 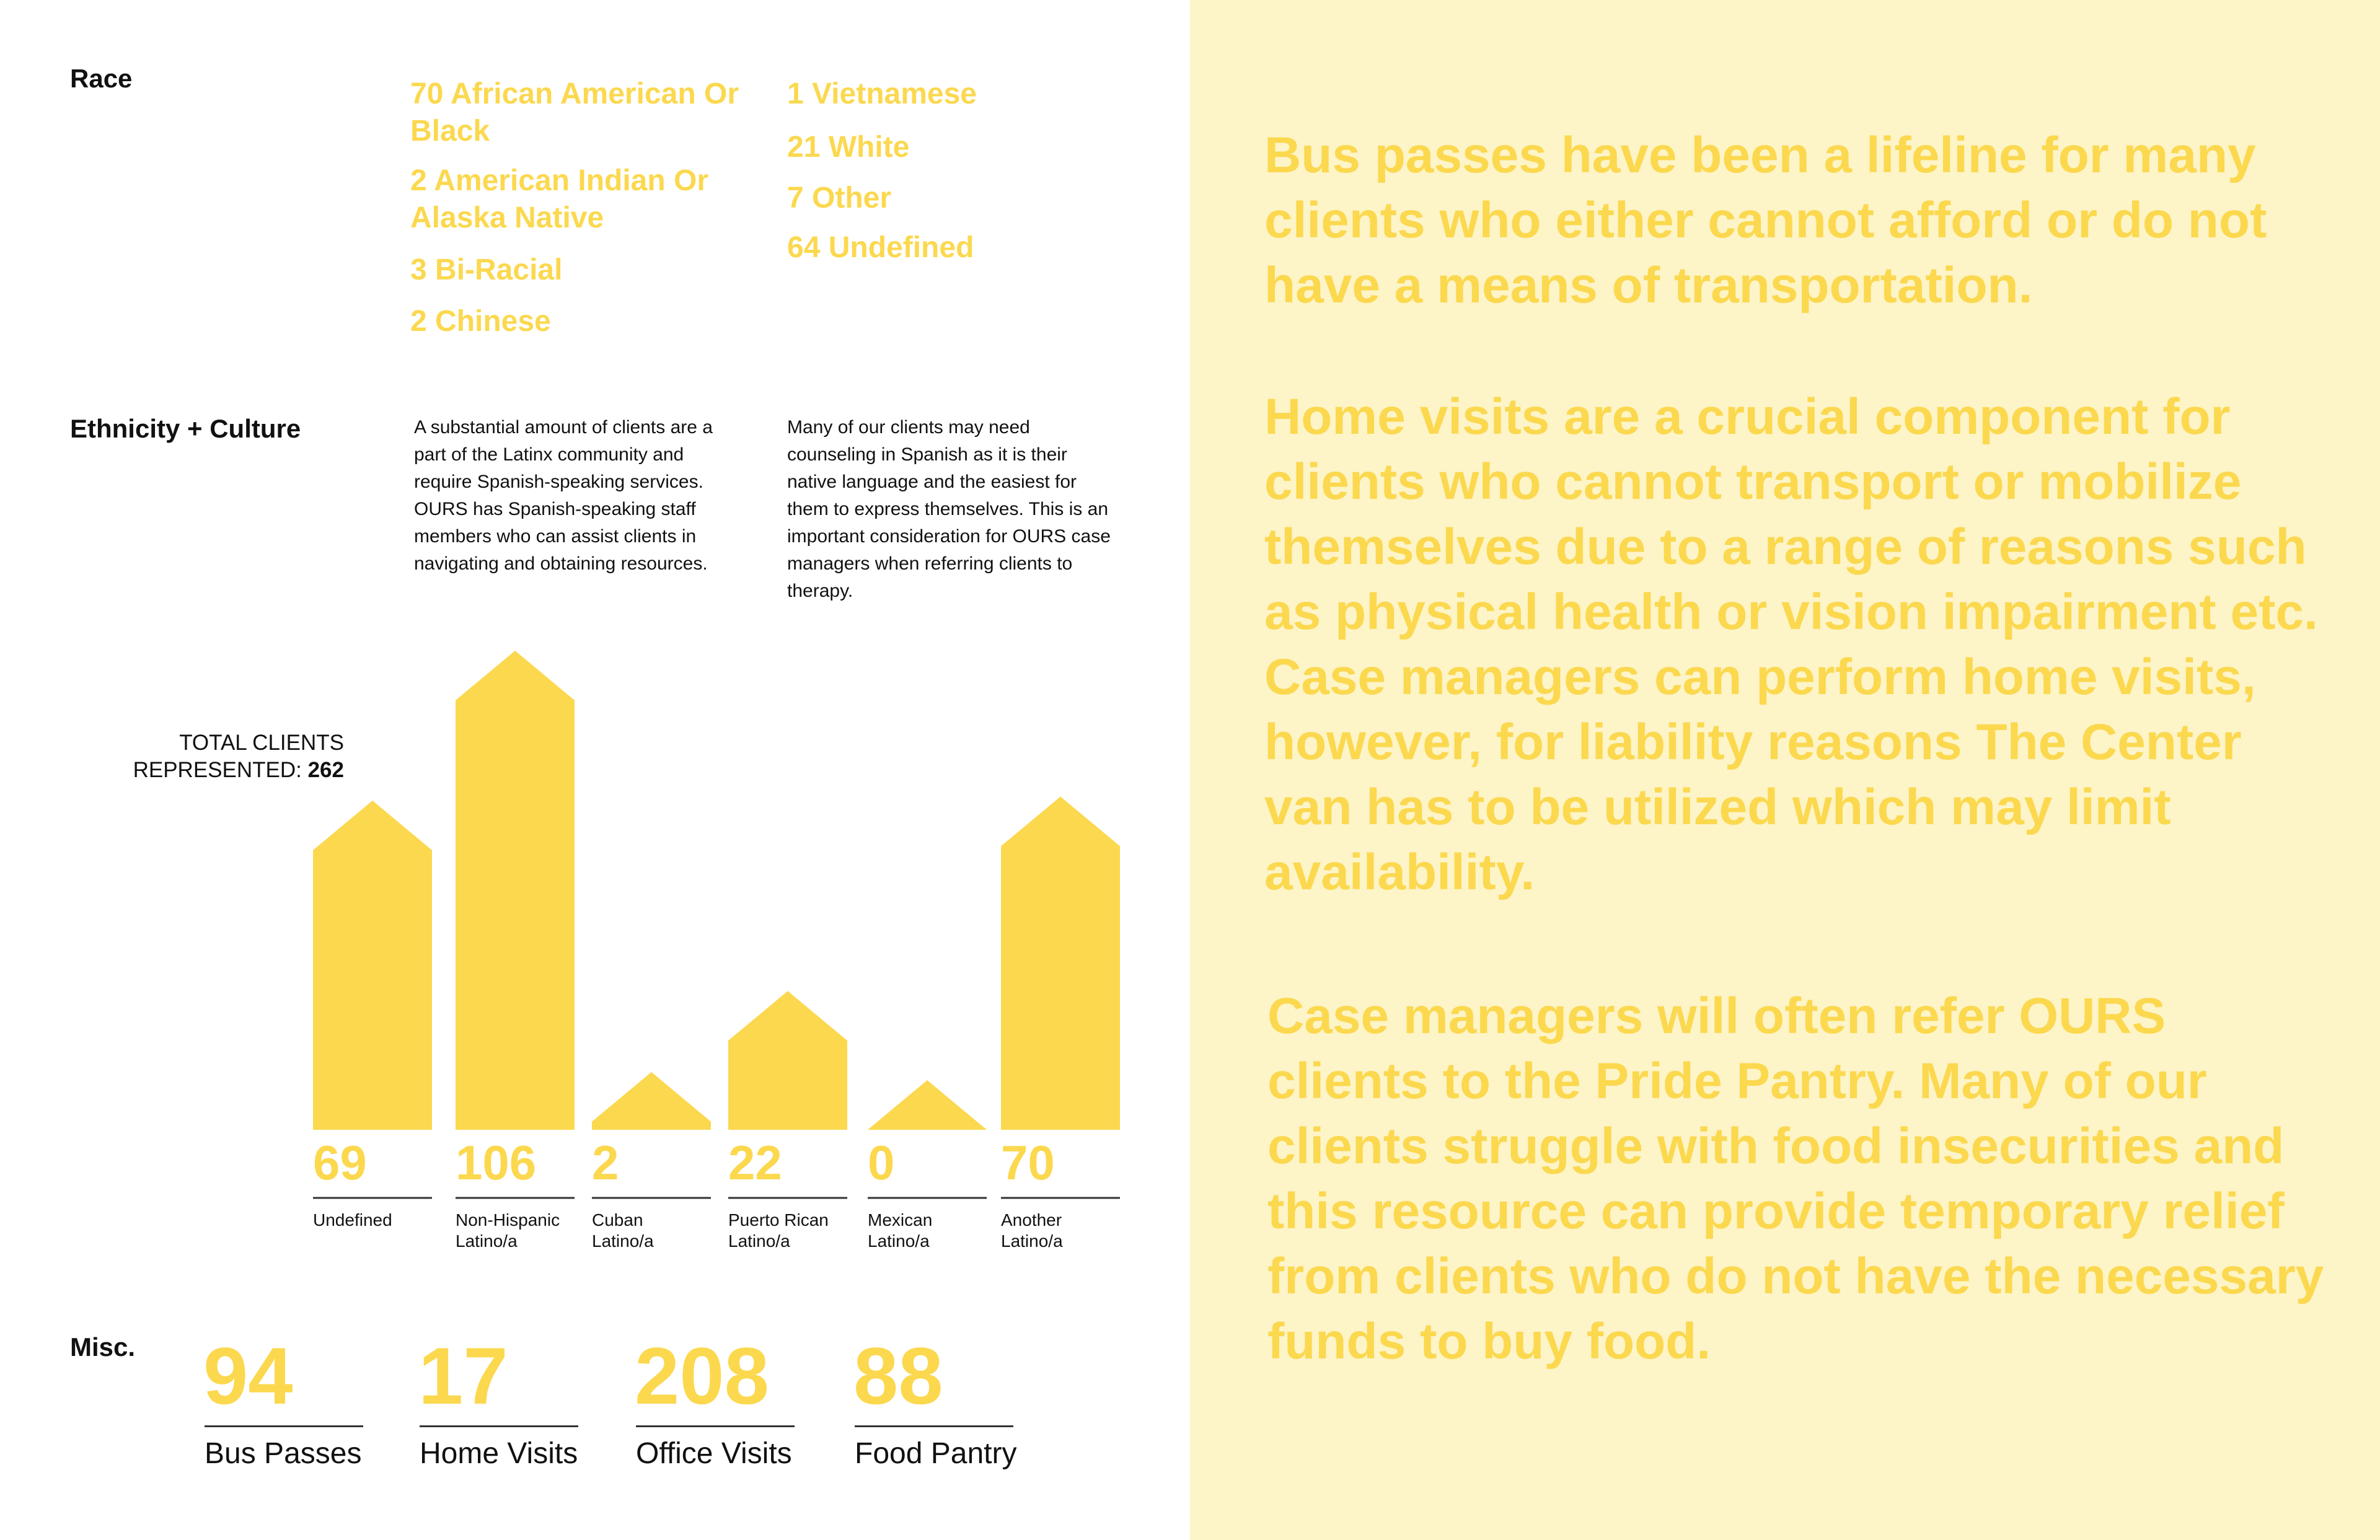 What do you see at coordinates (574, 112) in the screenshot?
I see `race-item: 70 African American Or Black` at bounding box center [574, 112].